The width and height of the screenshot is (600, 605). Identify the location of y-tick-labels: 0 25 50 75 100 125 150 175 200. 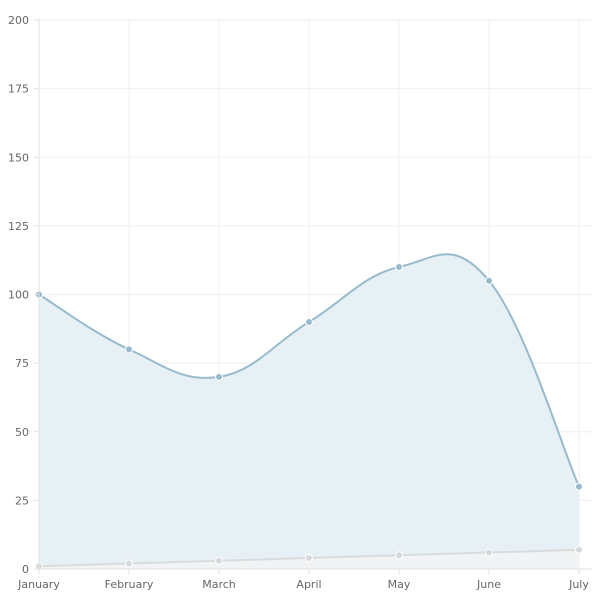
(18, 295).